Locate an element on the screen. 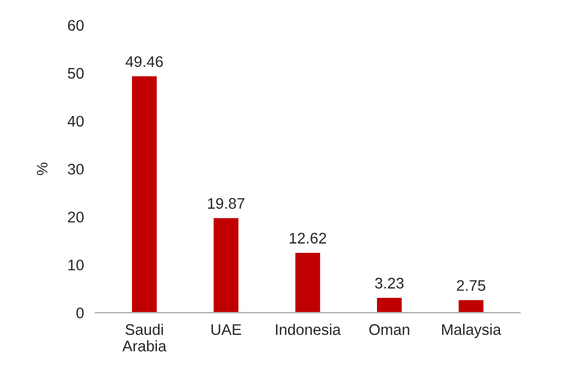  y-axis-title: % is located at coordinates (42, 169).